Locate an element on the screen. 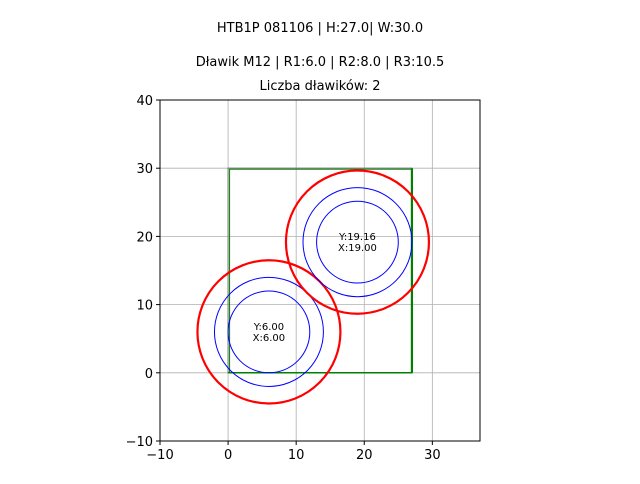  y-tick-label: 10 is located at coordinates (144, 306).